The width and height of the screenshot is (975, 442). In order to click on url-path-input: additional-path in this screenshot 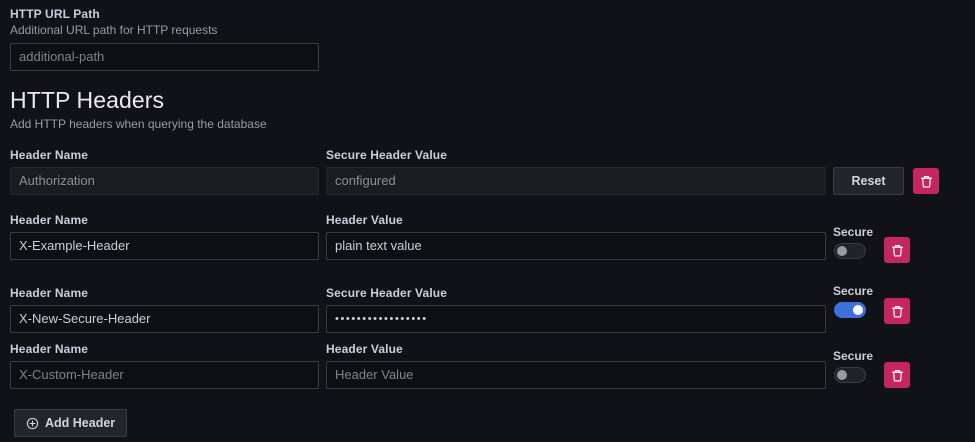, I will do `click(164, 57)`.